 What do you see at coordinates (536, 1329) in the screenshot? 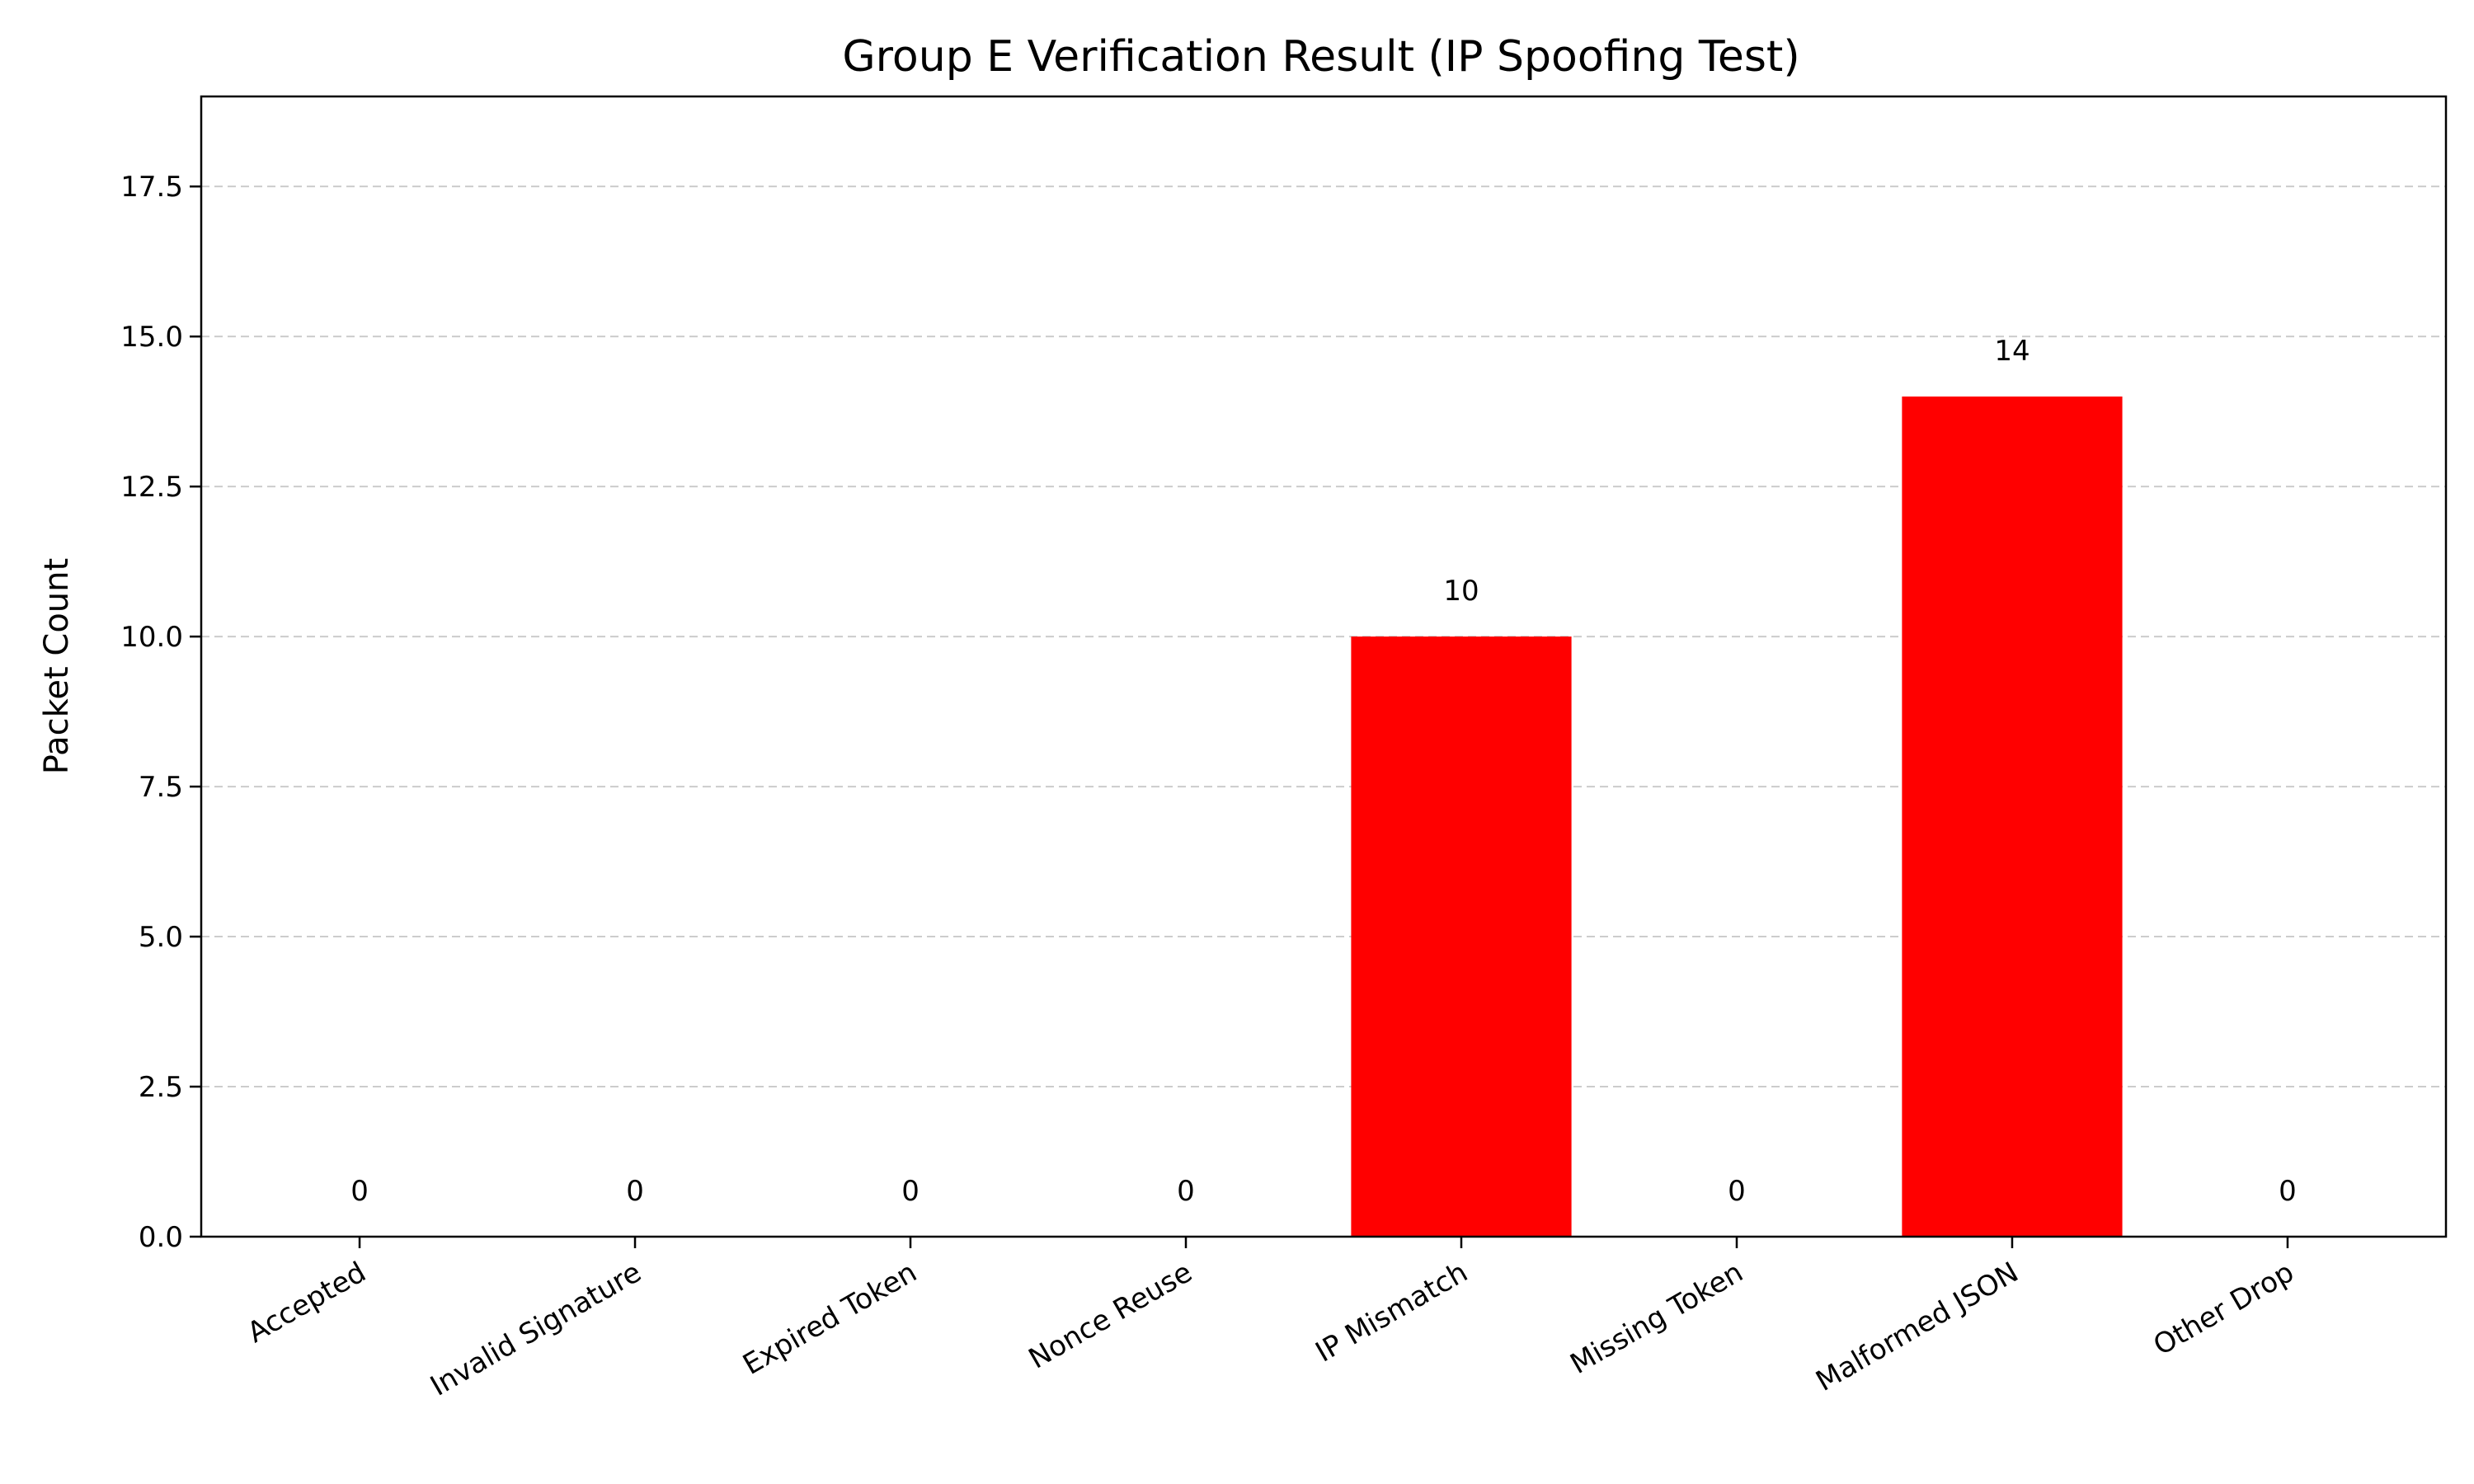
I see `x-tick-label: Invalid Signature` at bounding box center [536, 1329].